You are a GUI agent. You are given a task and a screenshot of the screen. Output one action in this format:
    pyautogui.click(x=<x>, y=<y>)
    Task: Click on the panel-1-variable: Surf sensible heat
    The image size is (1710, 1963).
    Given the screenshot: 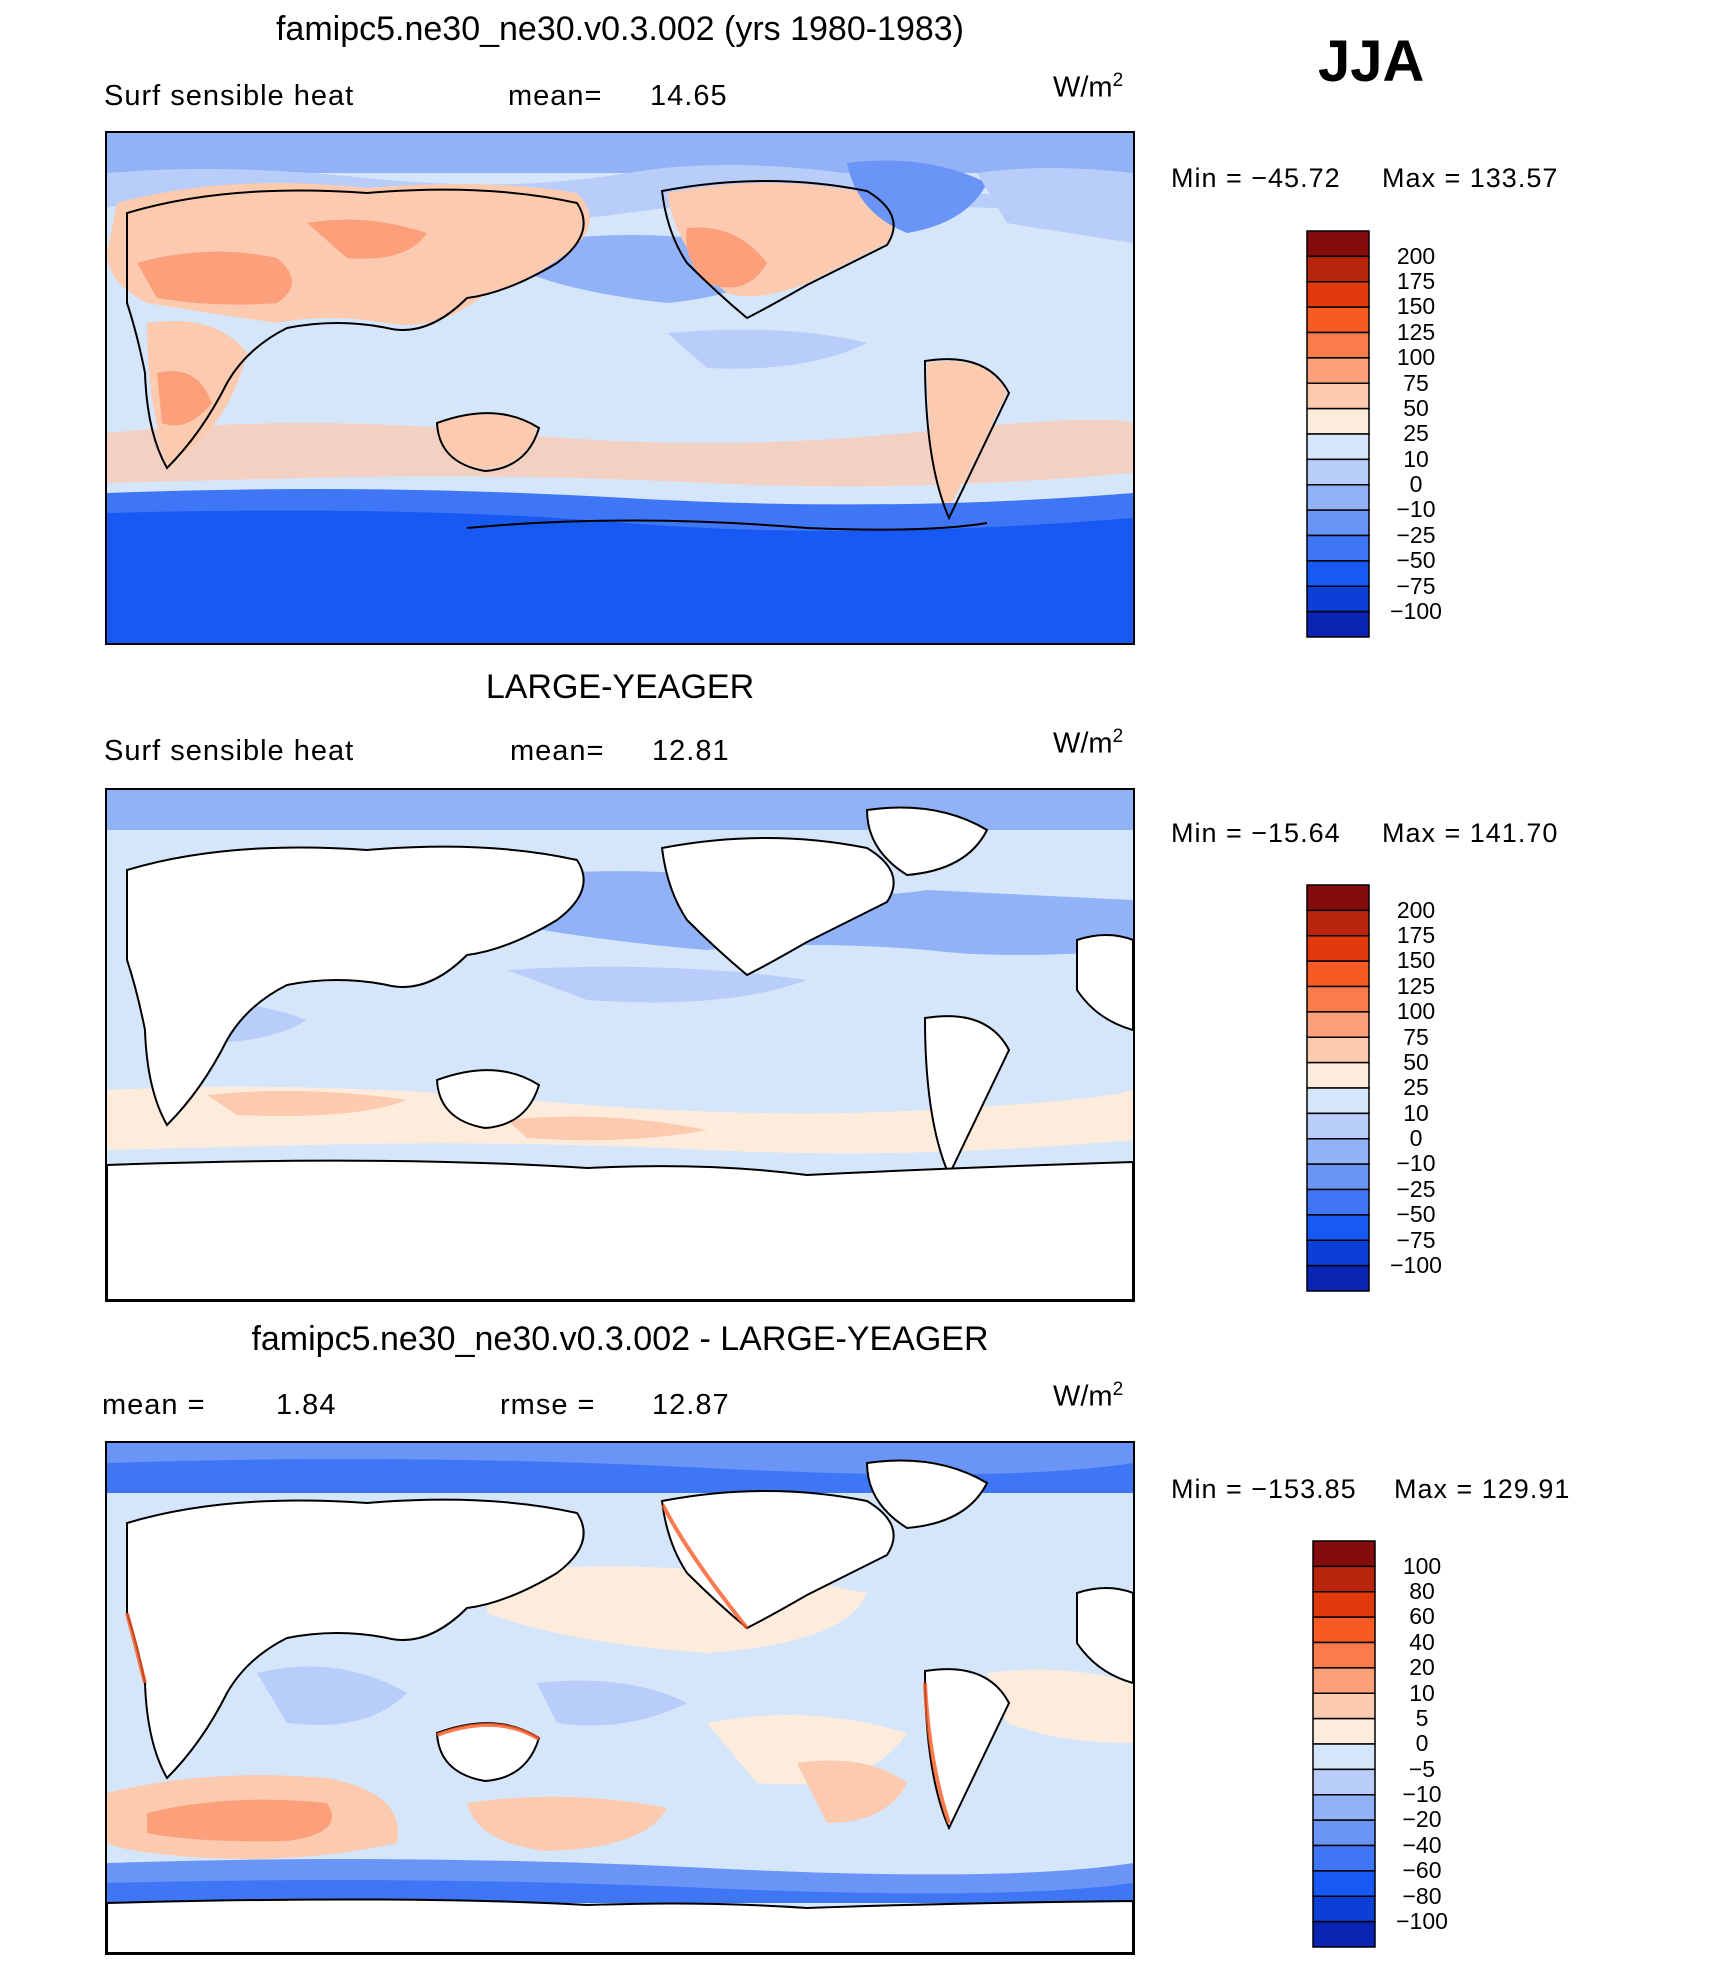 What is the action you would take?
    pyautogui.click(x=229, y=96)
    